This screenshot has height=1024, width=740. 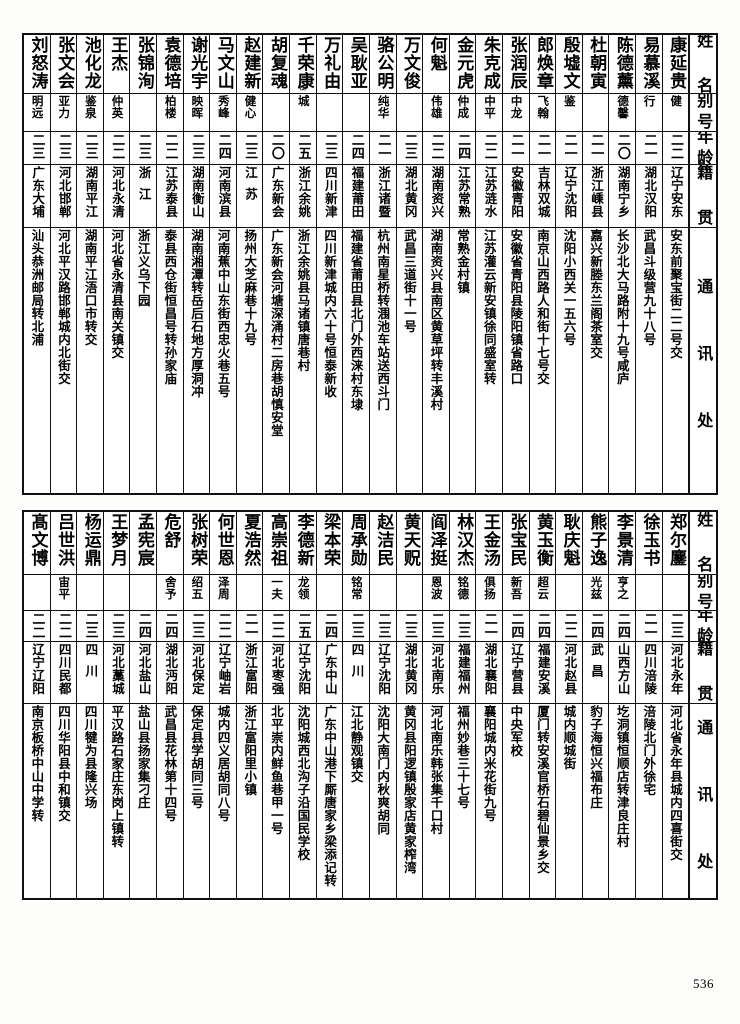 What do you see at coordinates (276, 672) in the screenshot?
I see `person-native-place: 河北枣强` at bounding box center [276, 672].